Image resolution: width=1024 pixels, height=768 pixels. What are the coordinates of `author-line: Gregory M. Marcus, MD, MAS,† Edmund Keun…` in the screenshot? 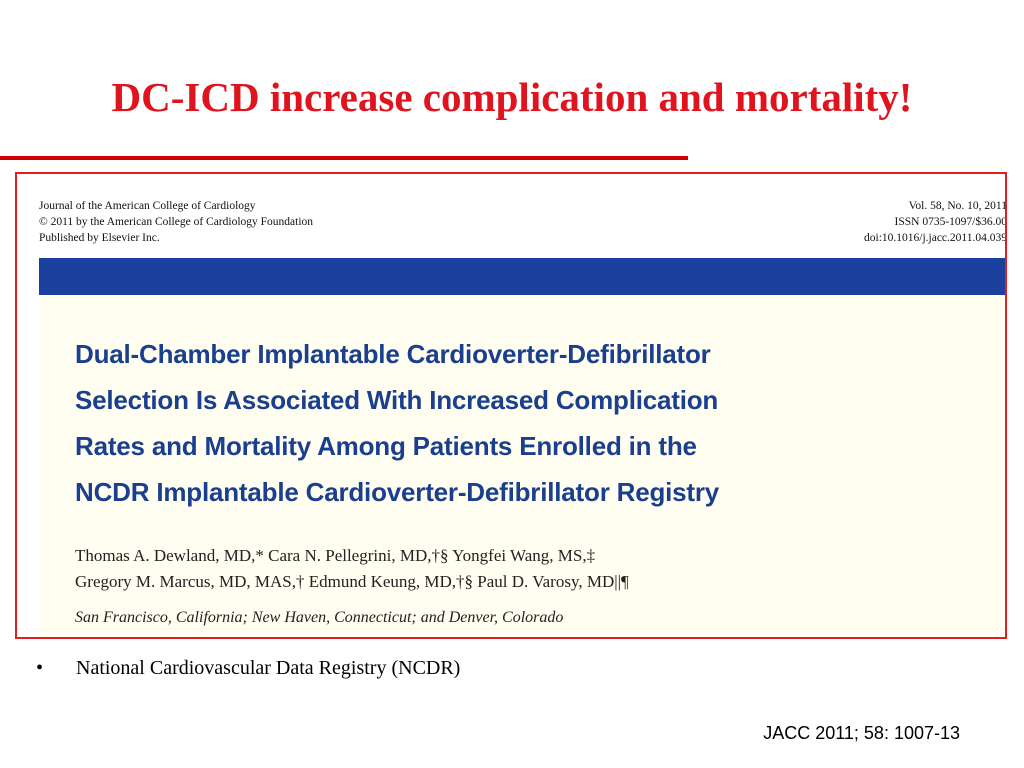 It's located at (352, 581).